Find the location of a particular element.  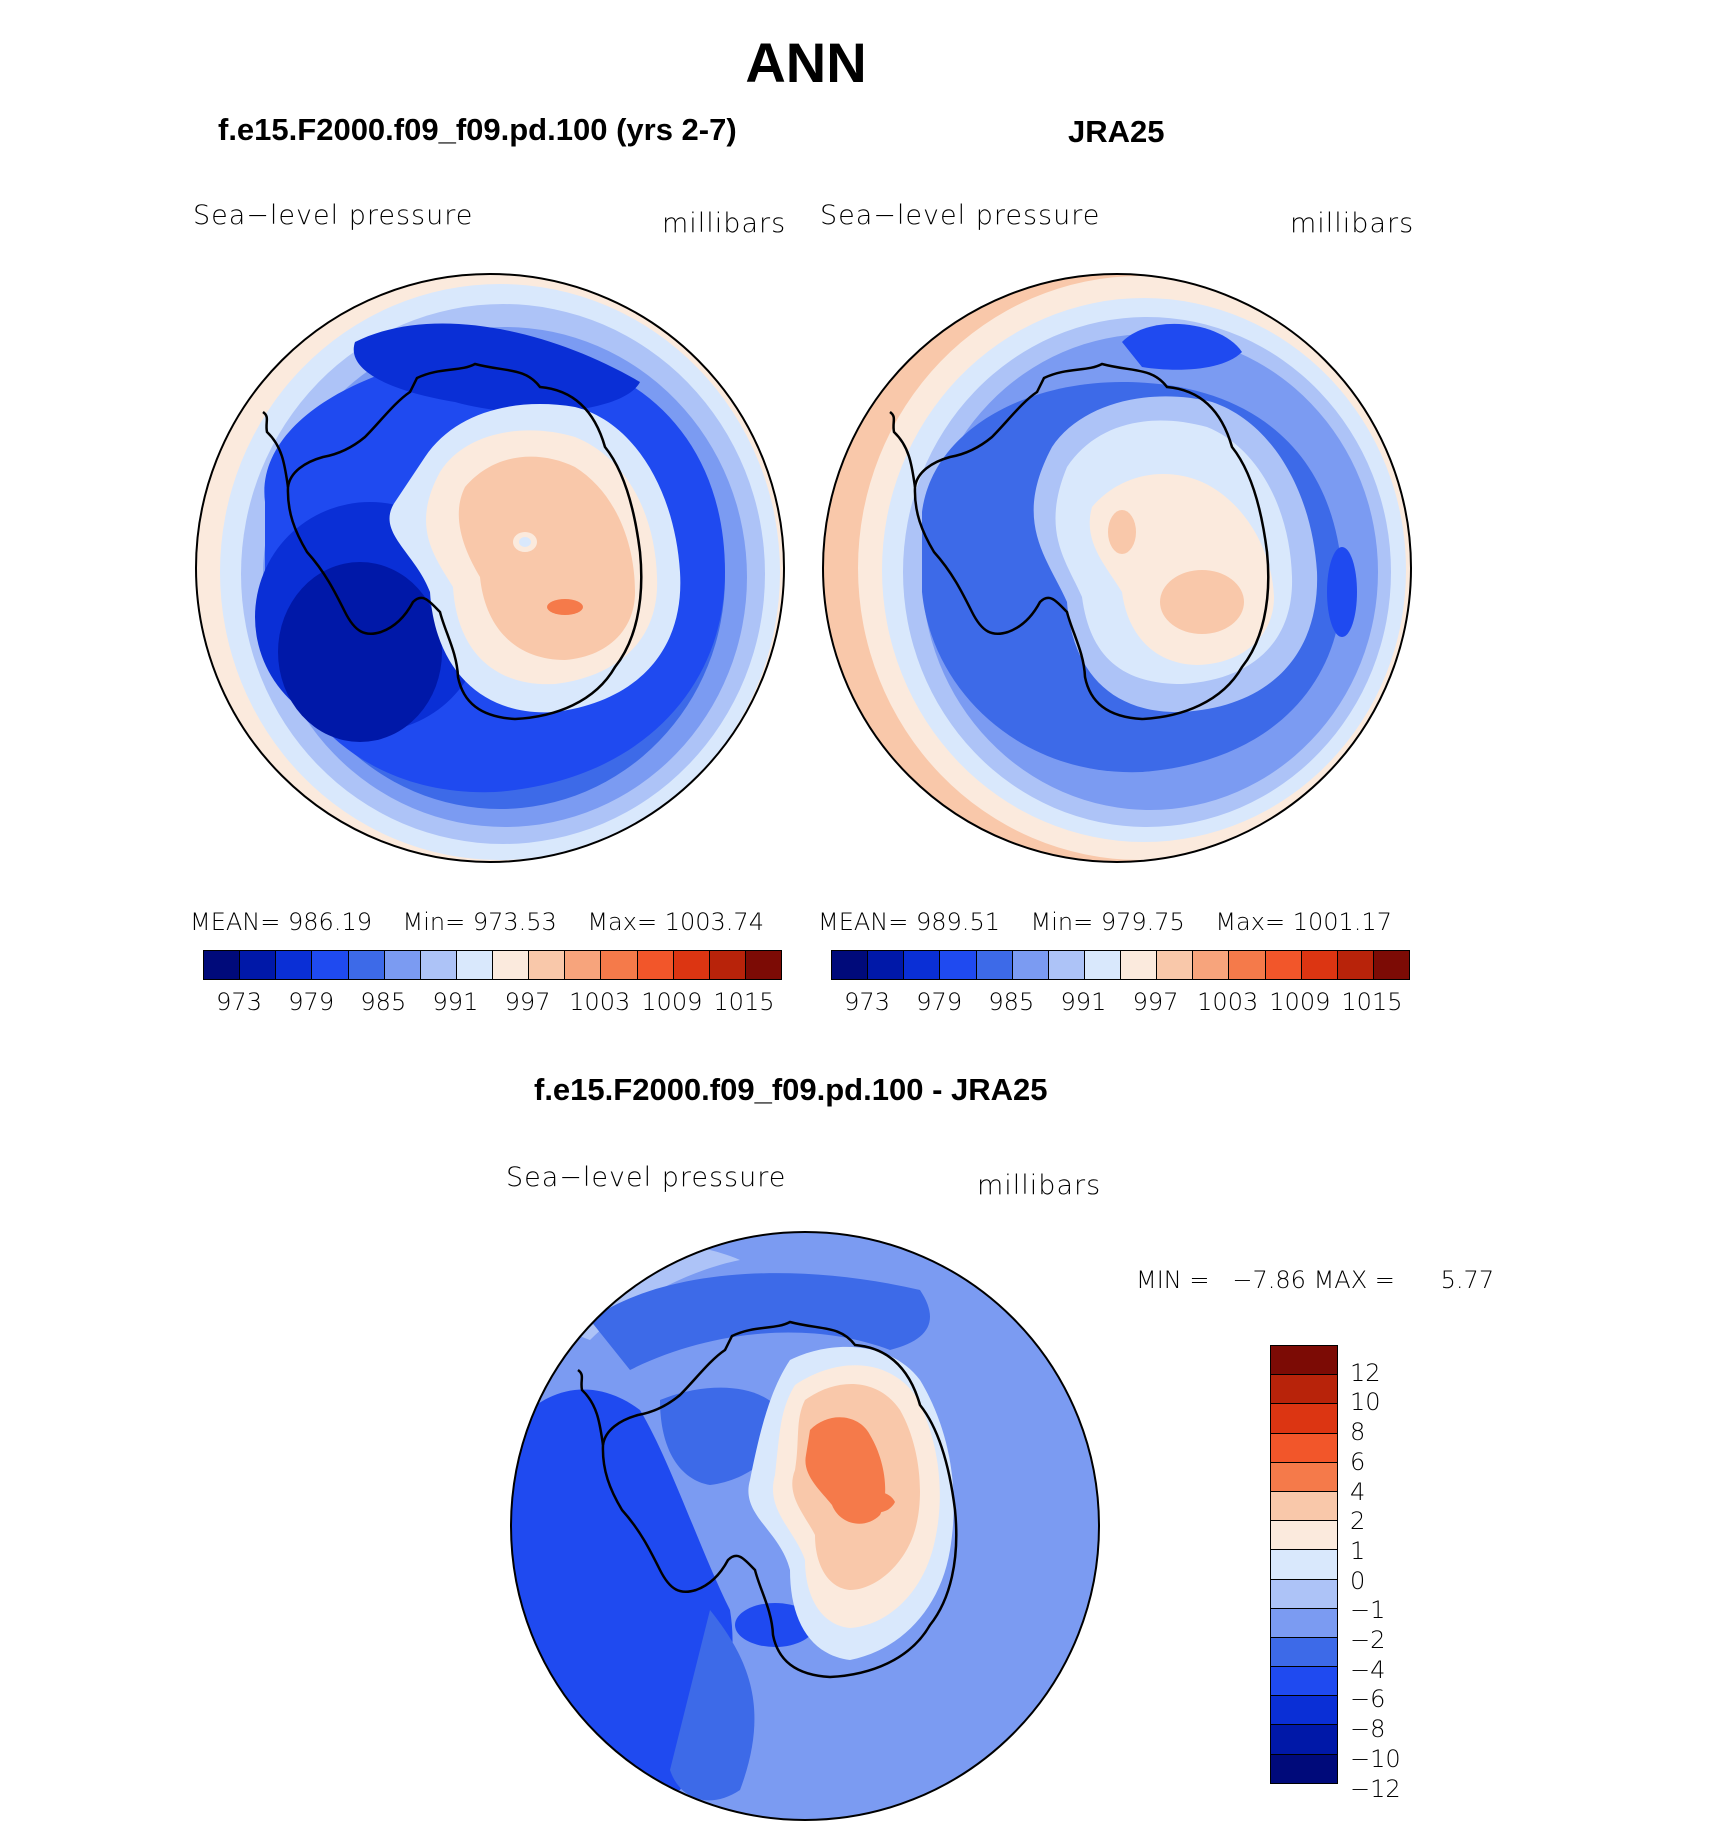

diff-variable-label: Sea−level pressure is located at coordinates (646, 1177).